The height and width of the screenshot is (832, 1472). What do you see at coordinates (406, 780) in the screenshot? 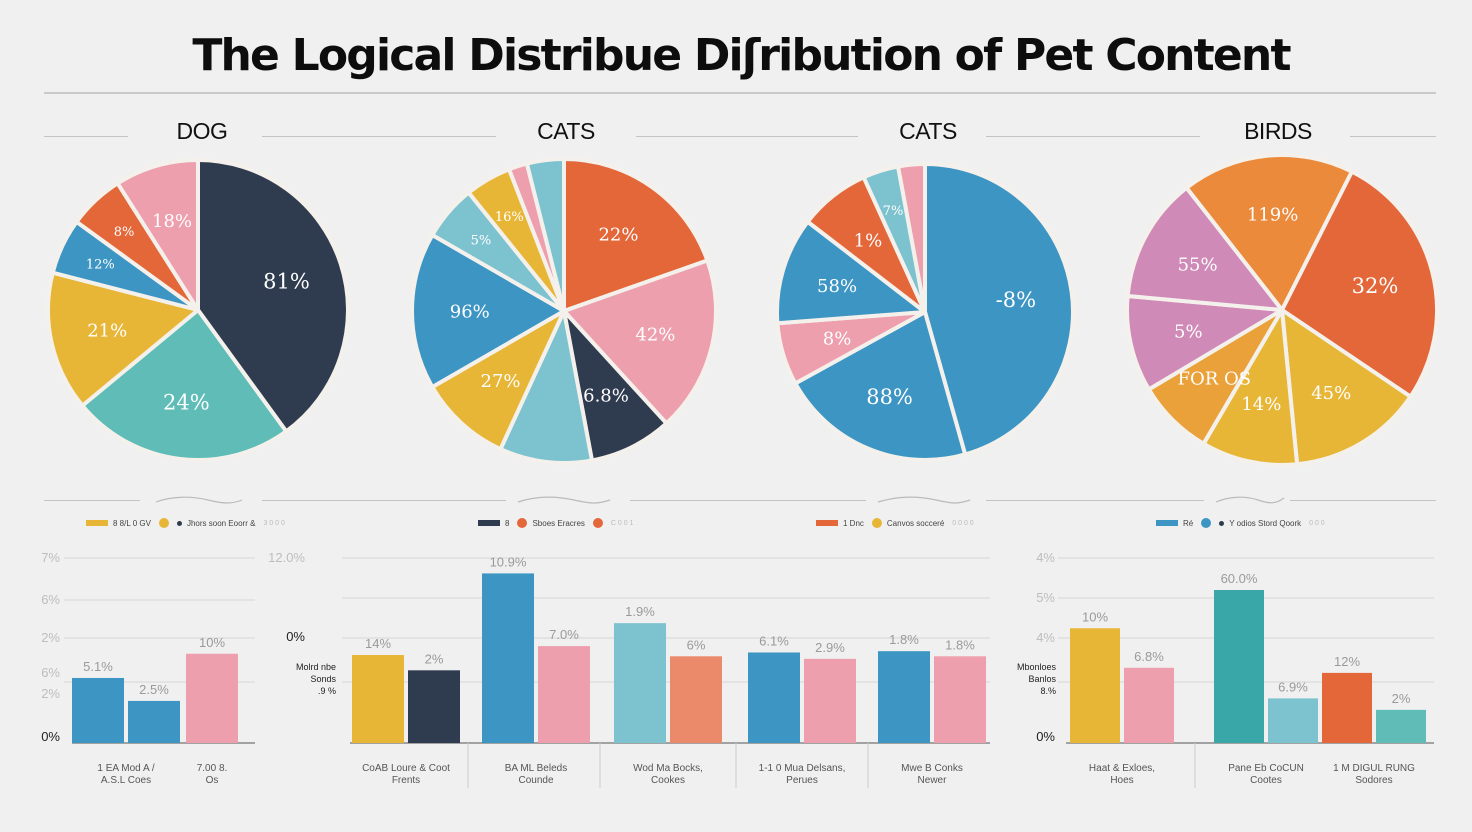
I see `category-label: Frents` at bounding box center [406, 780].